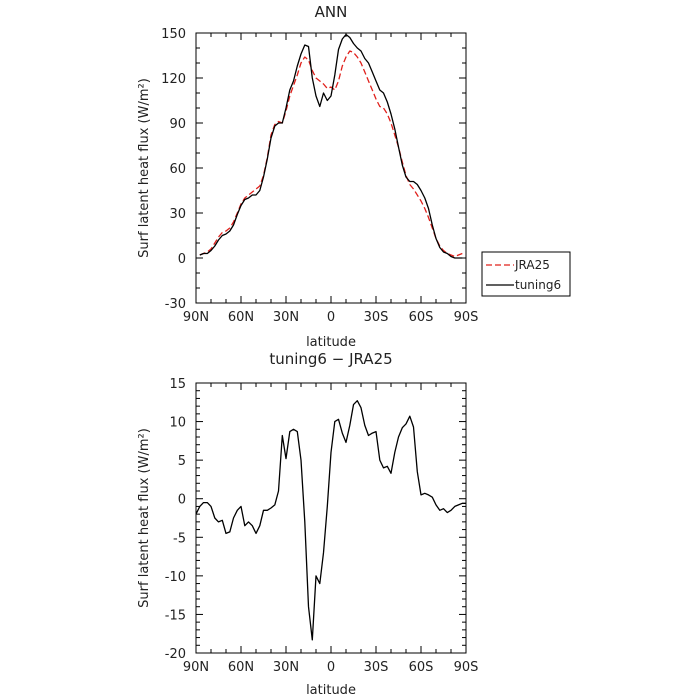  I want to click on y-tick-label: 90, so click(177, 124).